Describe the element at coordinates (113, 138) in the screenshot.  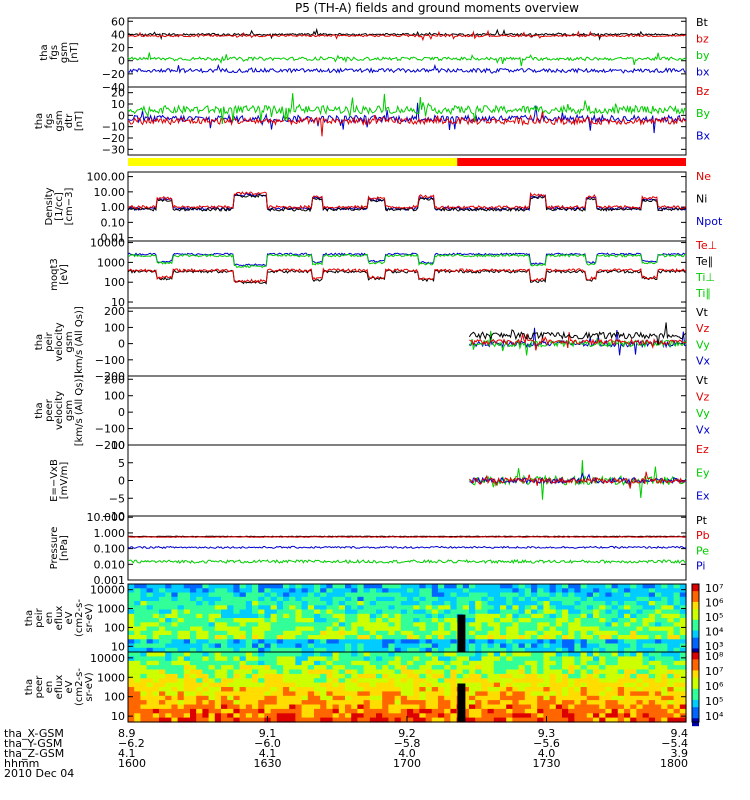
I see `y-tick-label: −20` at that location.